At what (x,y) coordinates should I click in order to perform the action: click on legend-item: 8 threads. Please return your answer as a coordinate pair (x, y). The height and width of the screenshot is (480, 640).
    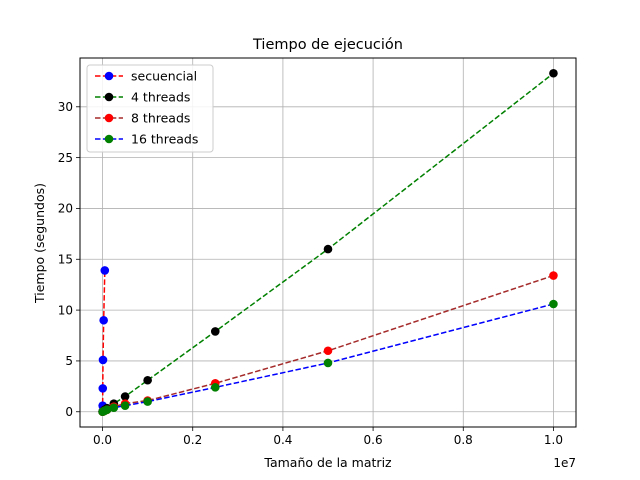
    Looking at the image, I should click on (142, 118).